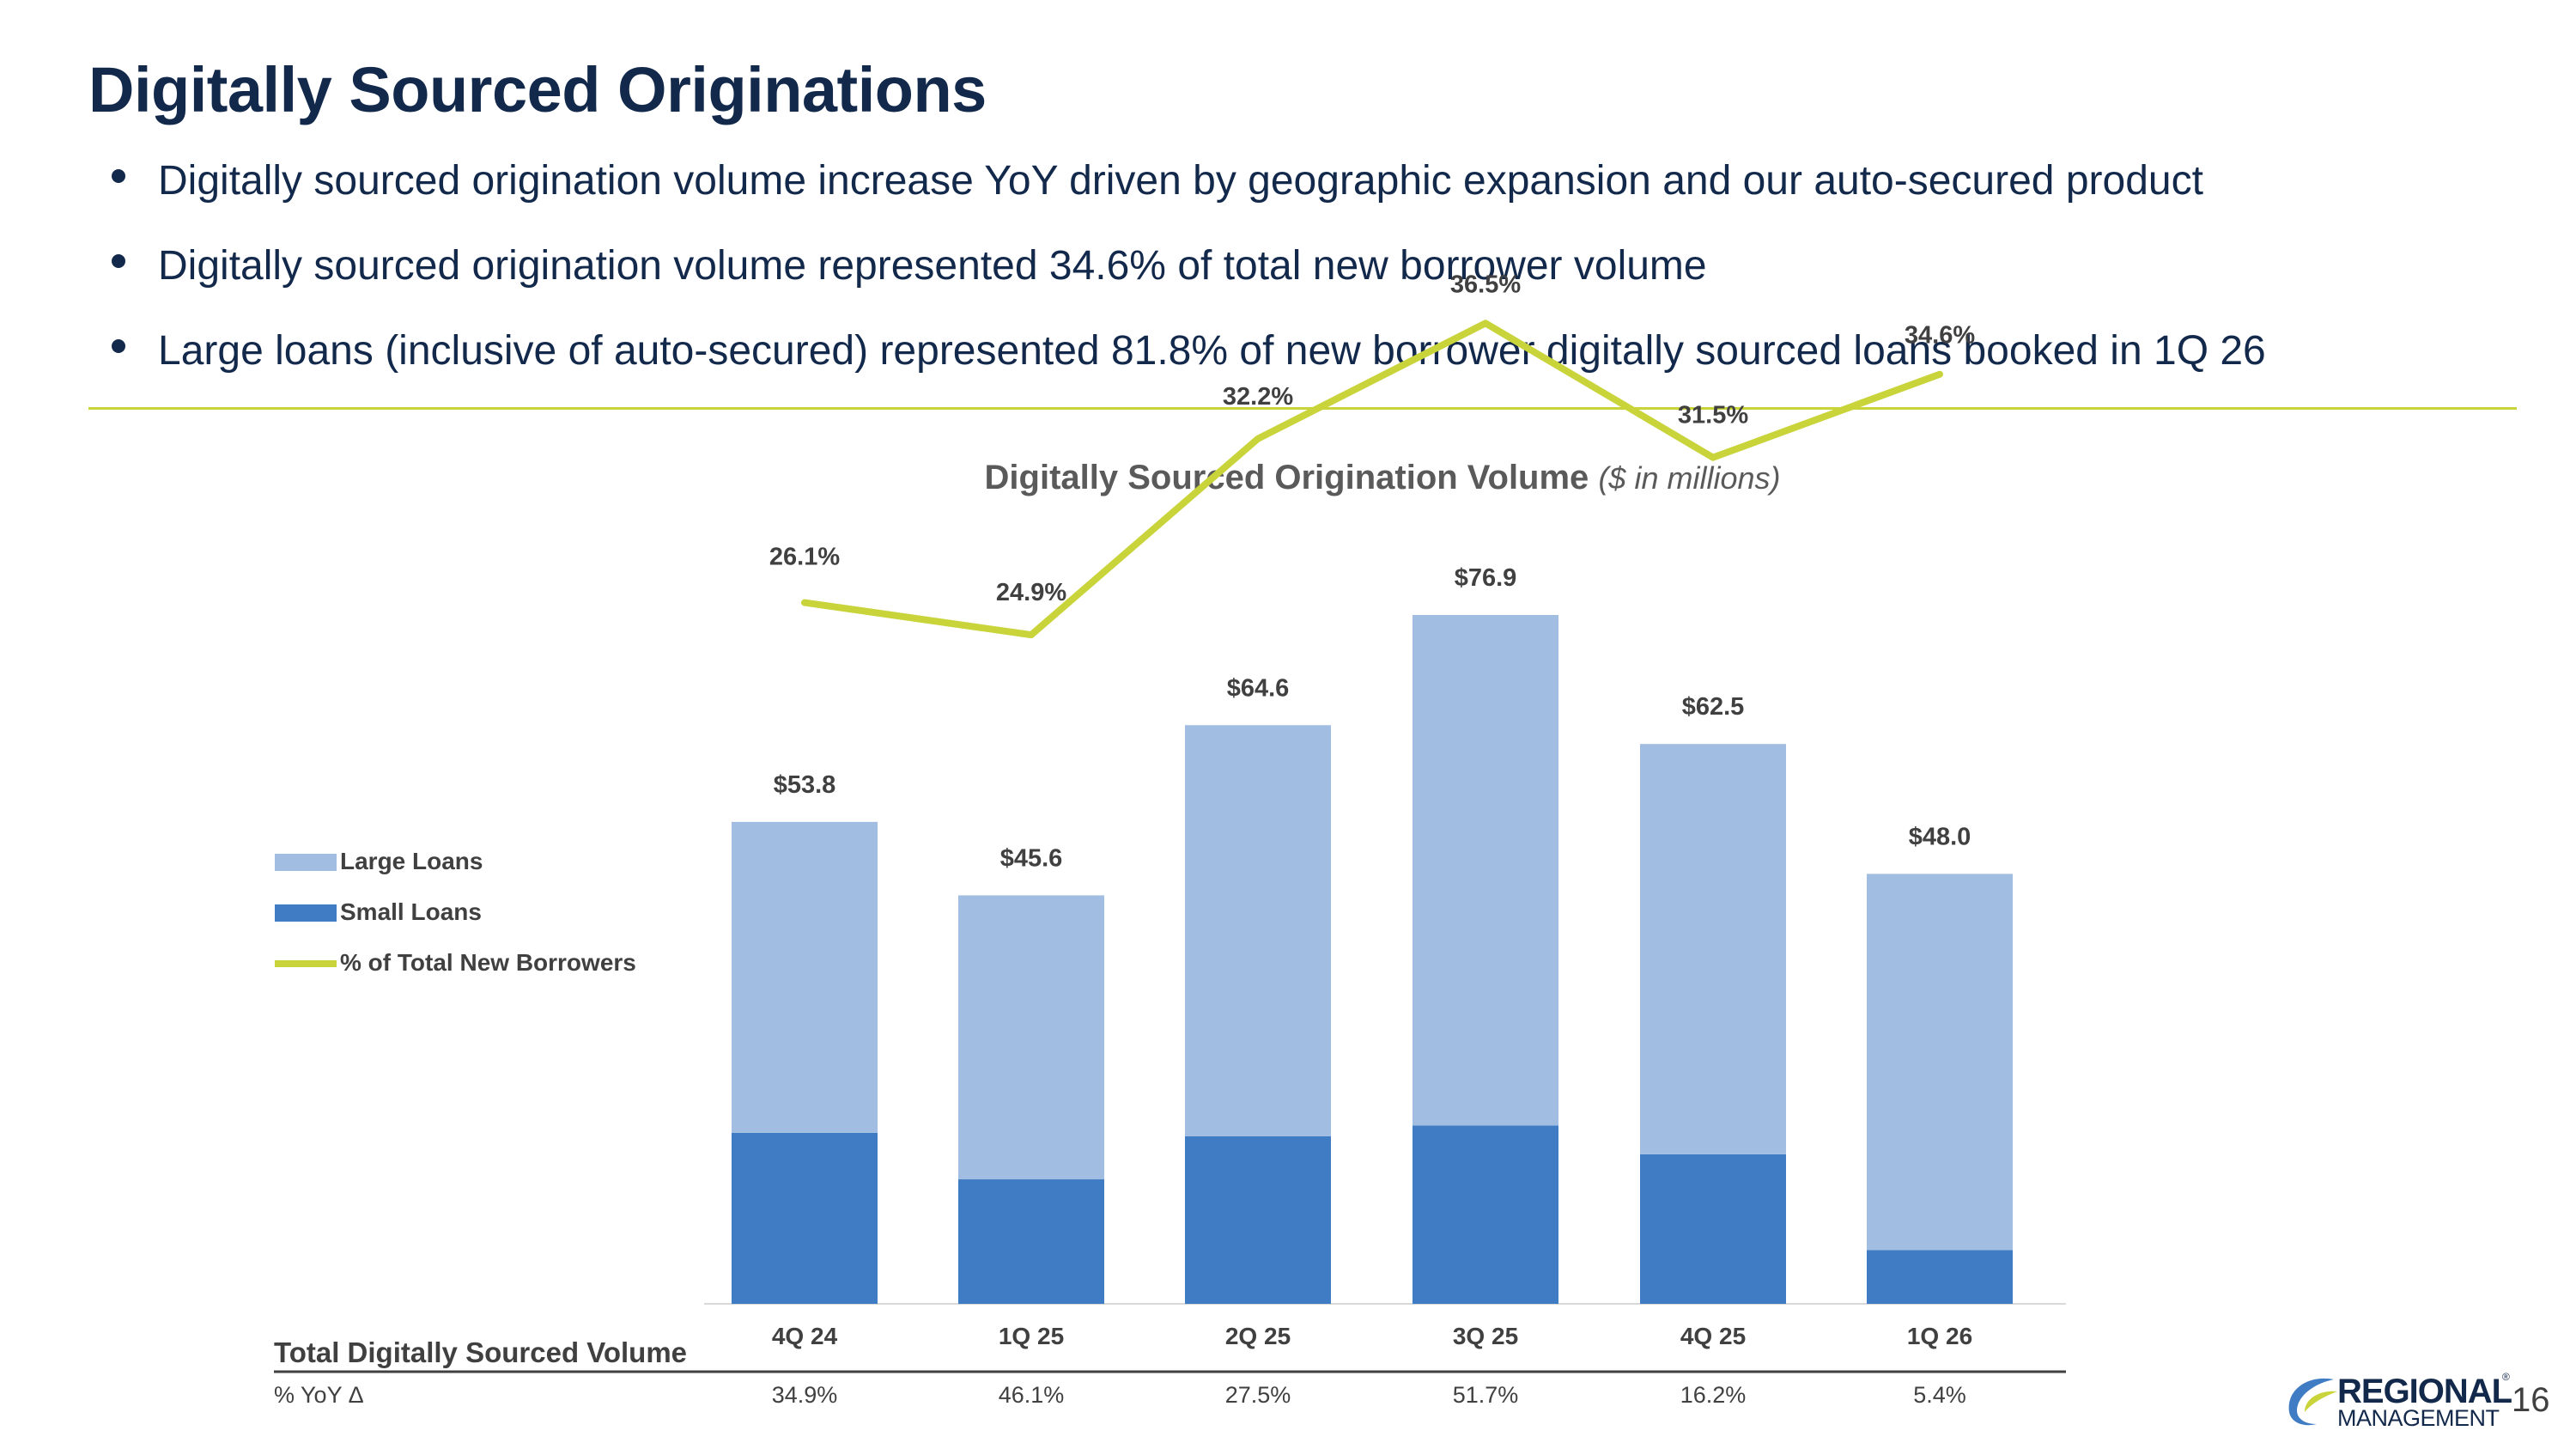 This screenshot has width=2576, height=1449. What do you see at coordinates (1714, 1395) in the screenshot?
I see `yoy-change-value: 16.2%` at bounding box center [1714, 1395].